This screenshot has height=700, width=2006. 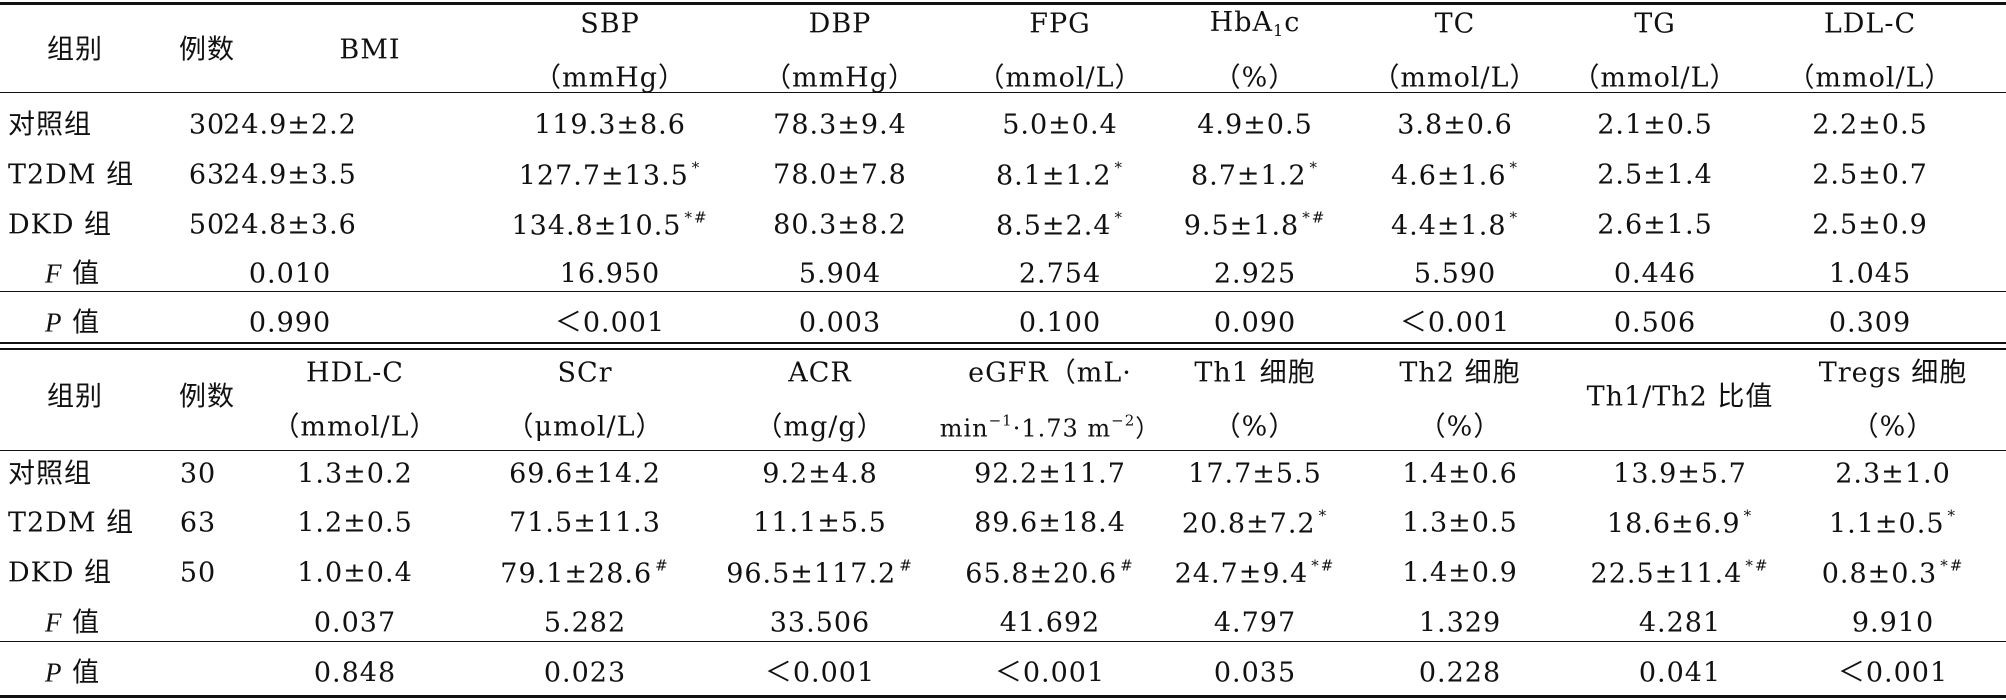 I want to click on t2-value-cell-text: 0.8±0.3, so click(x=1879, y=574).